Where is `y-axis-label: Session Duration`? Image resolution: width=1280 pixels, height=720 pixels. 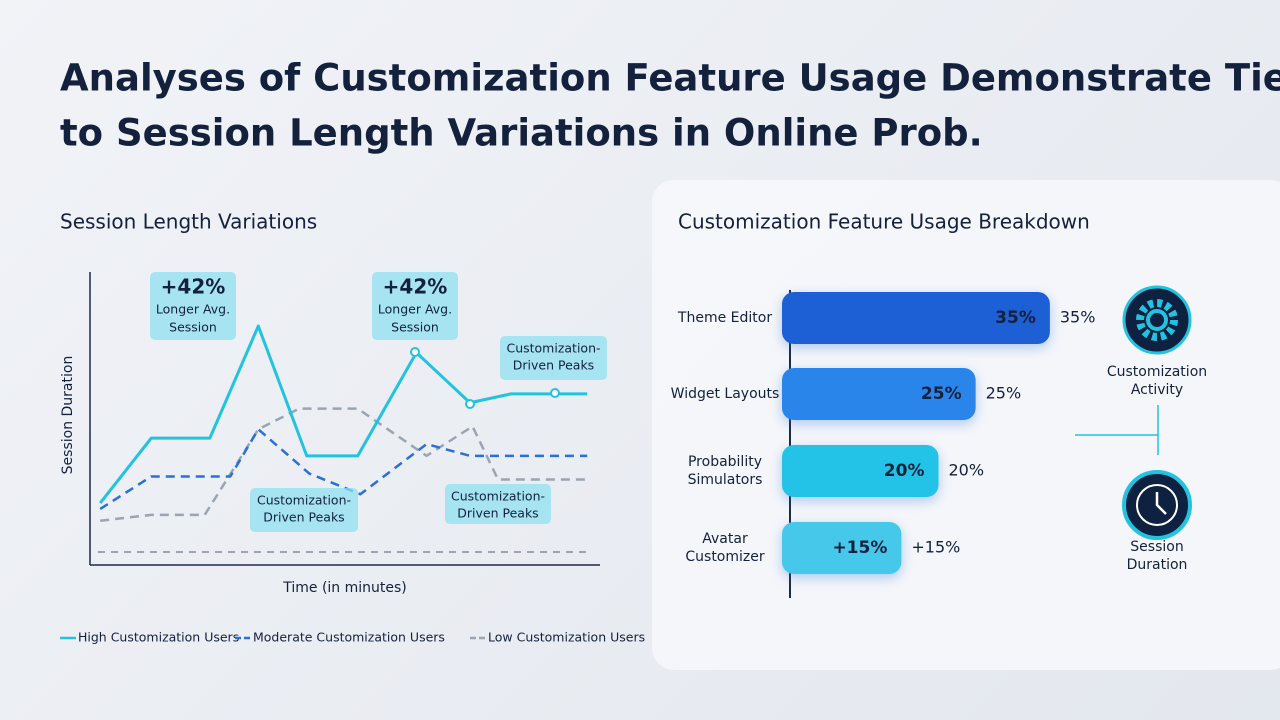 y-axis-label: Session Duration is located at coordinates (68, 415).